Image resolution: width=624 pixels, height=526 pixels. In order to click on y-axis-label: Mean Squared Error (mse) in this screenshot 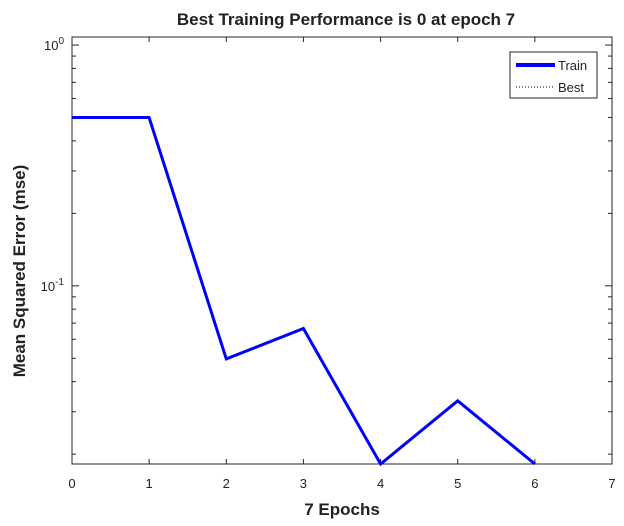, I will do `click(19, 271)`.